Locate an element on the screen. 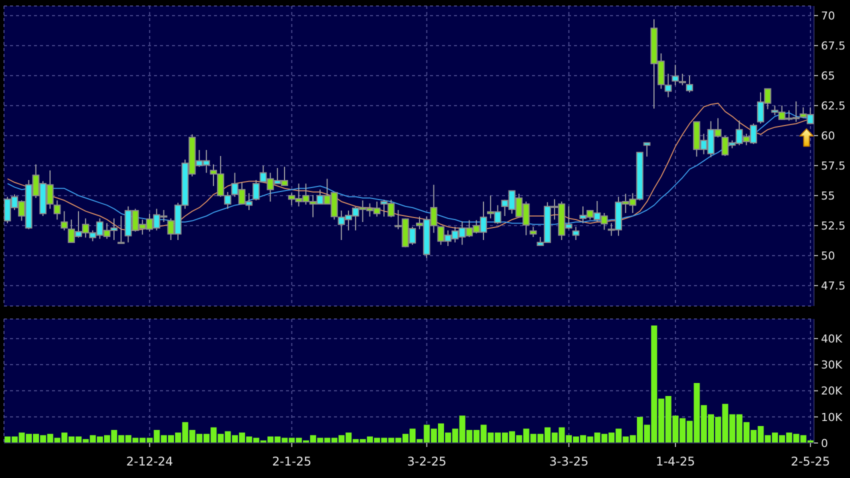 The height and width of the screenshot is (478, 850). x-tick-label: 2-12-24 is located at coordinates (150, 461).